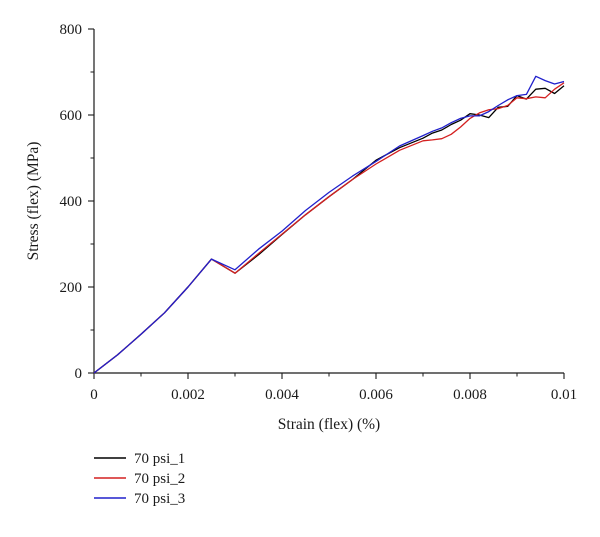 This screenshot has width=600, height=537. I want to click on x-axis-label: Strain (flex) (%), so click(329, 424).